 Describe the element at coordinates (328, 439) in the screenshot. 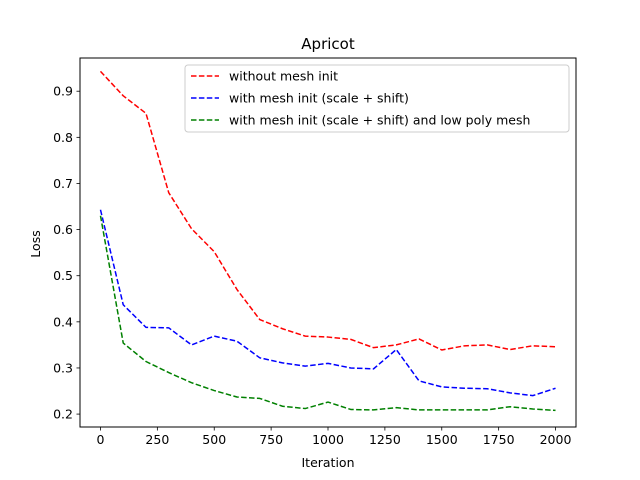

I see `x-tick-label: 1000` at that location.